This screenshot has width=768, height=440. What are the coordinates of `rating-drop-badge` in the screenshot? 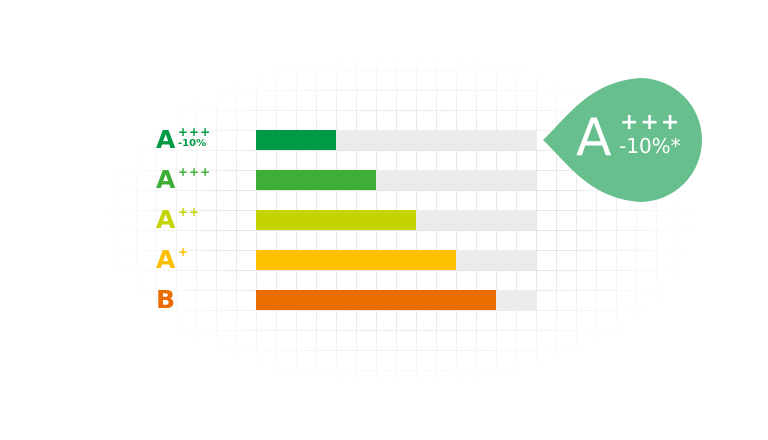 It's located at (622, 140).